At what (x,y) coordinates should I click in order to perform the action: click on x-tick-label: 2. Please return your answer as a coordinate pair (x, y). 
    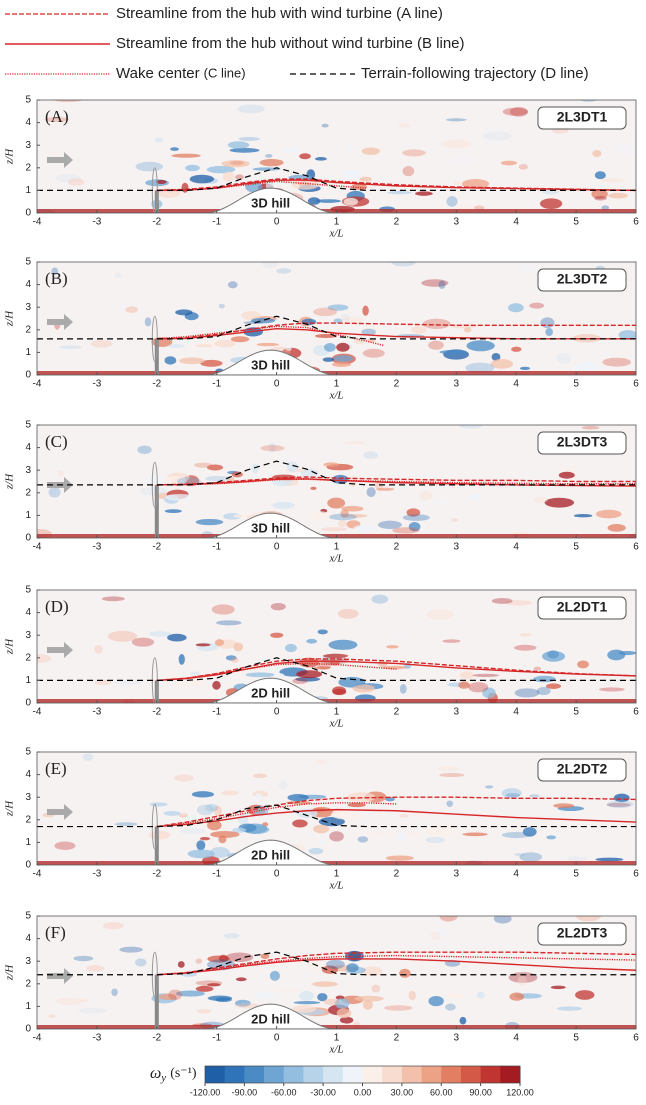
    Looking at the image, I should click on (397, 547).